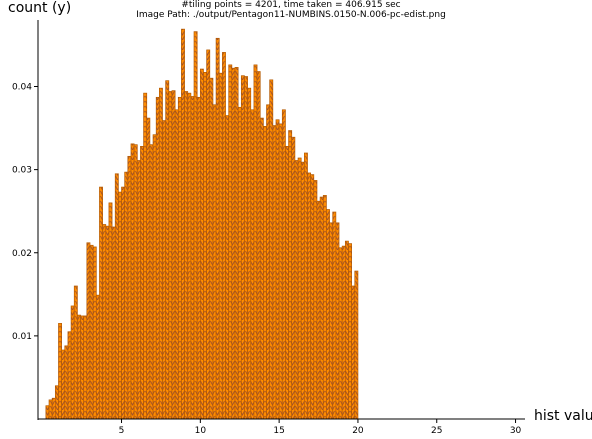  Describe the element at coordinates (320, 427) in the screenshot. I see `x-ticks-group: 5 10 15 20 25 30` at that location.